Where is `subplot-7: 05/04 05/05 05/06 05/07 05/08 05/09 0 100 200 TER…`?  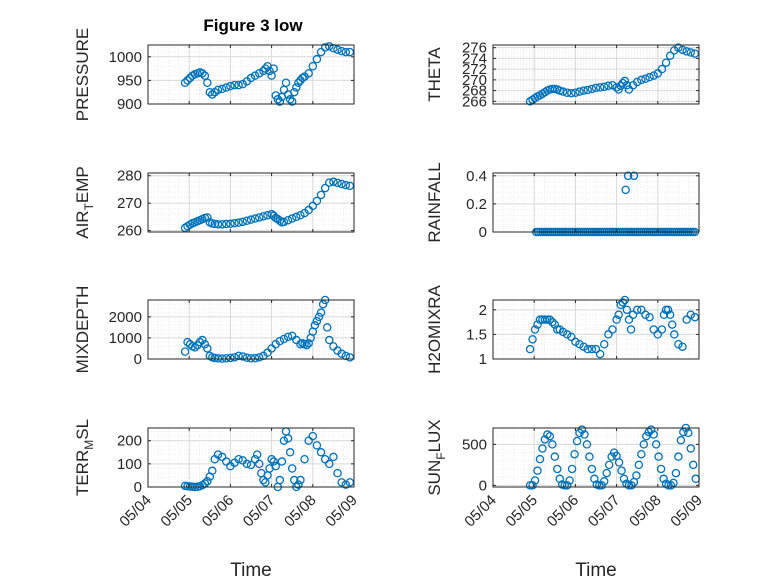 subplot-7: 05/04 05/05 05/06 05/07 05/08 05/09 0 100 200 TER… is located at coordinates (217, 500).